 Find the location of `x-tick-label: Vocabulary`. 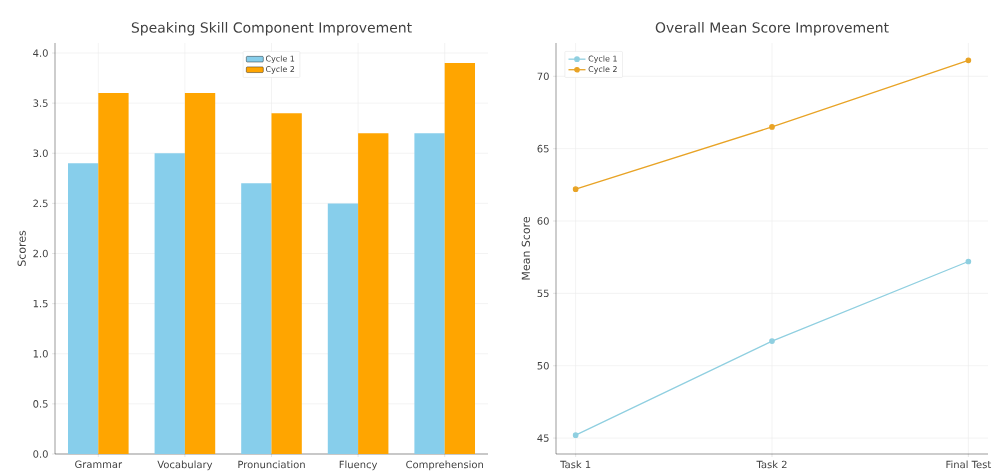

x-tick-label: Vocabulary is located at coordinates (185, 465).